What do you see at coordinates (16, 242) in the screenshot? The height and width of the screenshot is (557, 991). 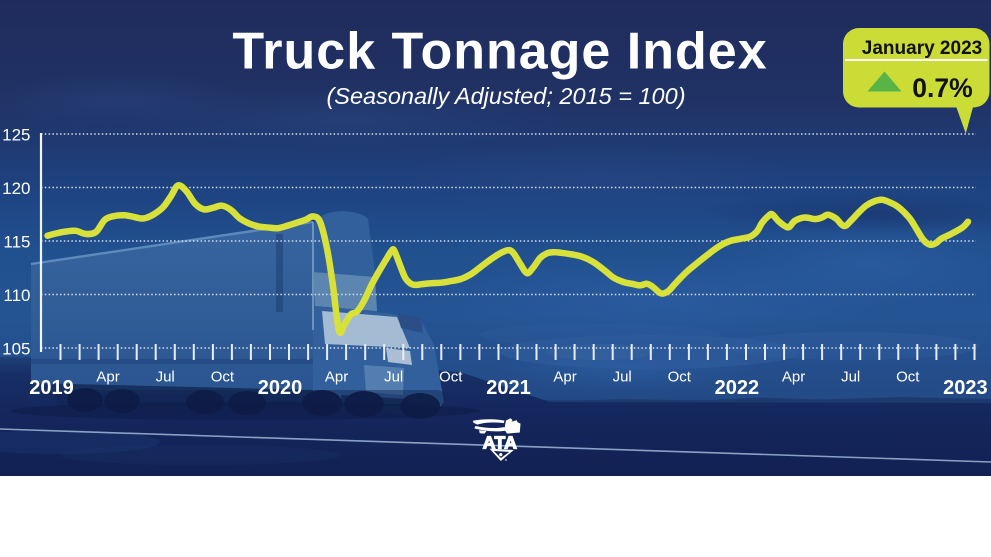 I see `svg-text: 115` at bounding box center [16, 242].